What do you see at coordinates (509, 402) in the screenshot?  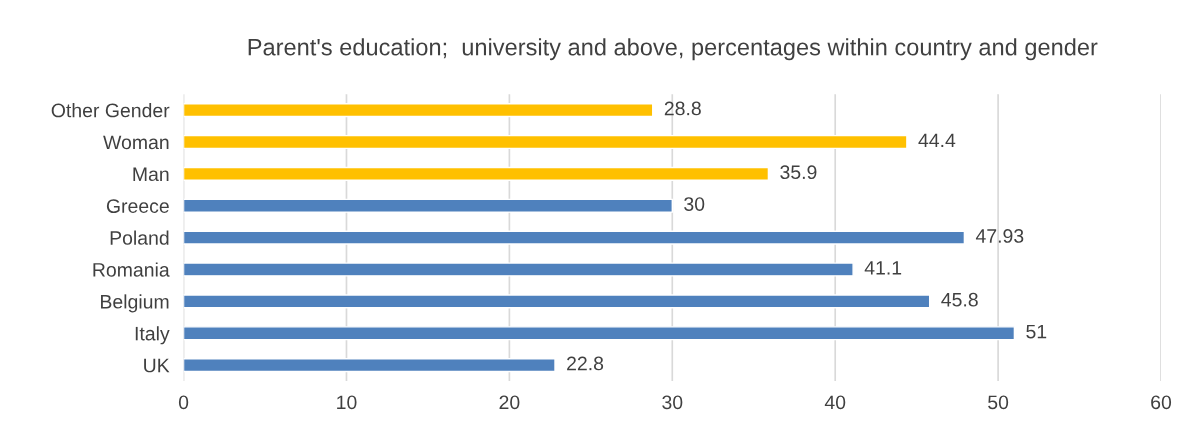 I see `x-tick-label: 20` at bounding box center [509, 402].